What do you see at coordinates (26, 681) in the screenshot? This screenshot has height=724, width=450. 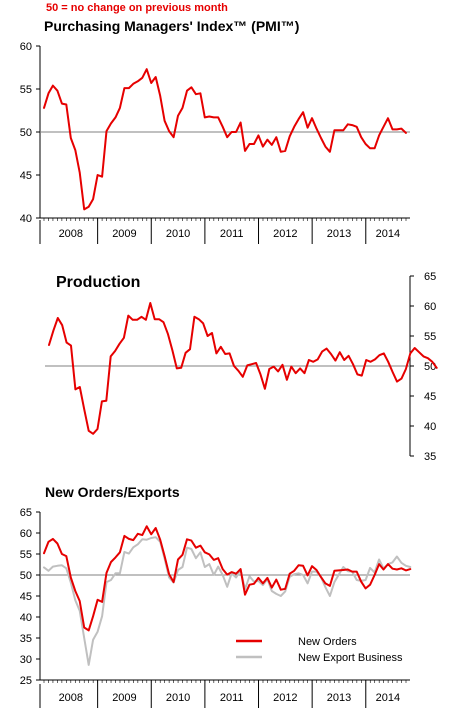 I see `y-tick-label: 25` at bounding box center [26, 681].